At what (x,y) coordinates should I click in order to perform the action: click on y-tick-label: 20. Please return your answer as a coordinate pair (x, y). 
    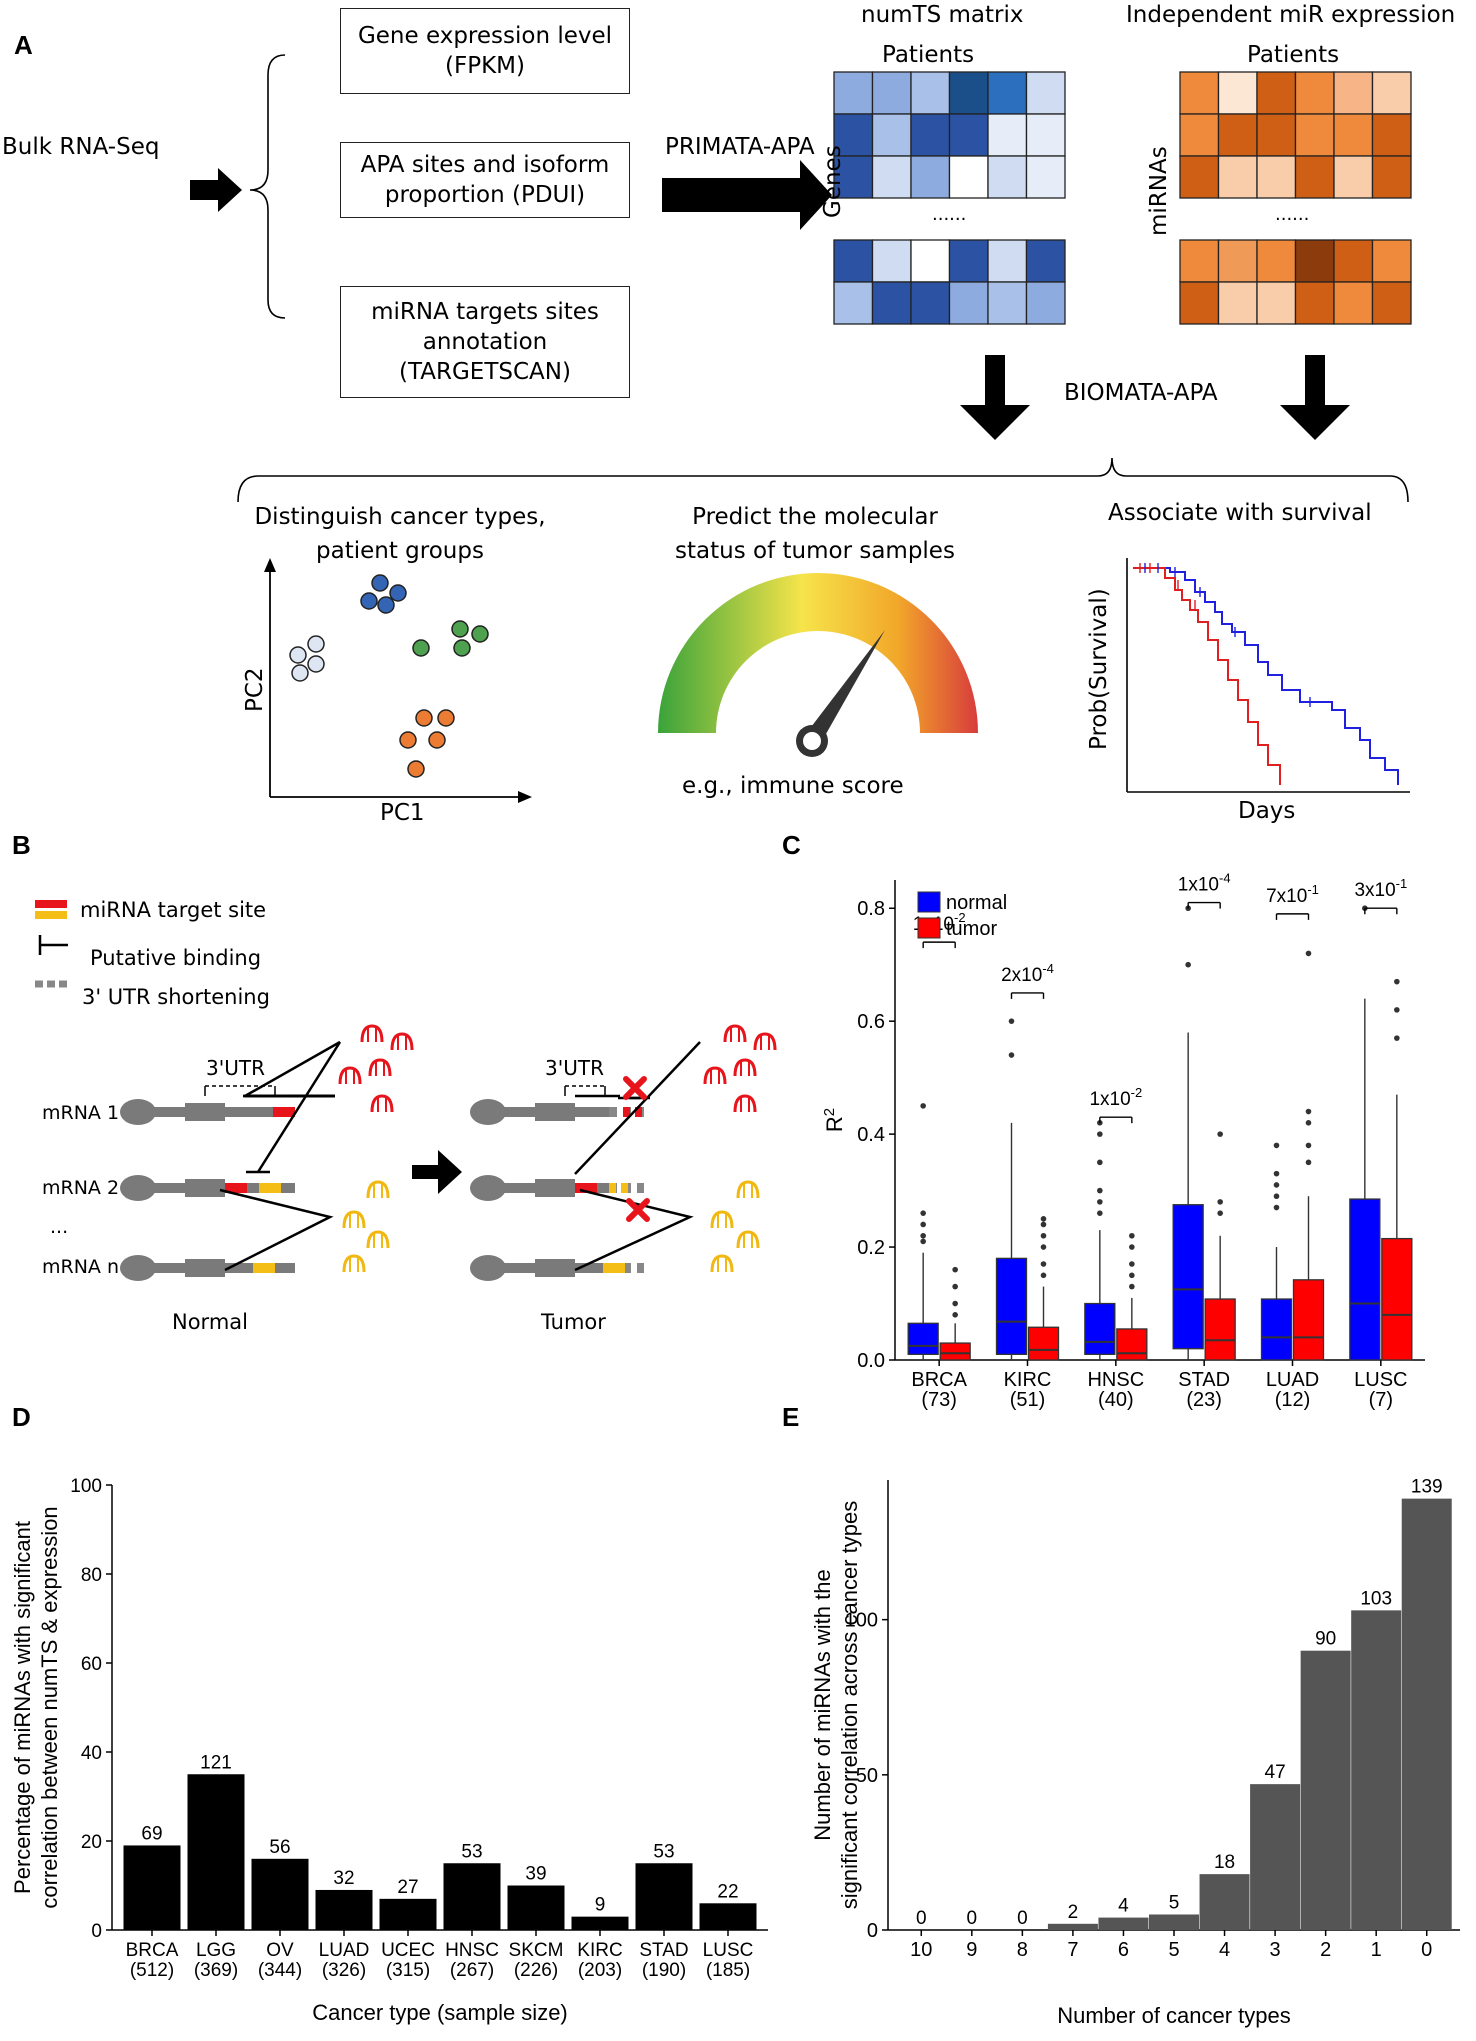
    Looking at the image, I should click on (91, 1842).